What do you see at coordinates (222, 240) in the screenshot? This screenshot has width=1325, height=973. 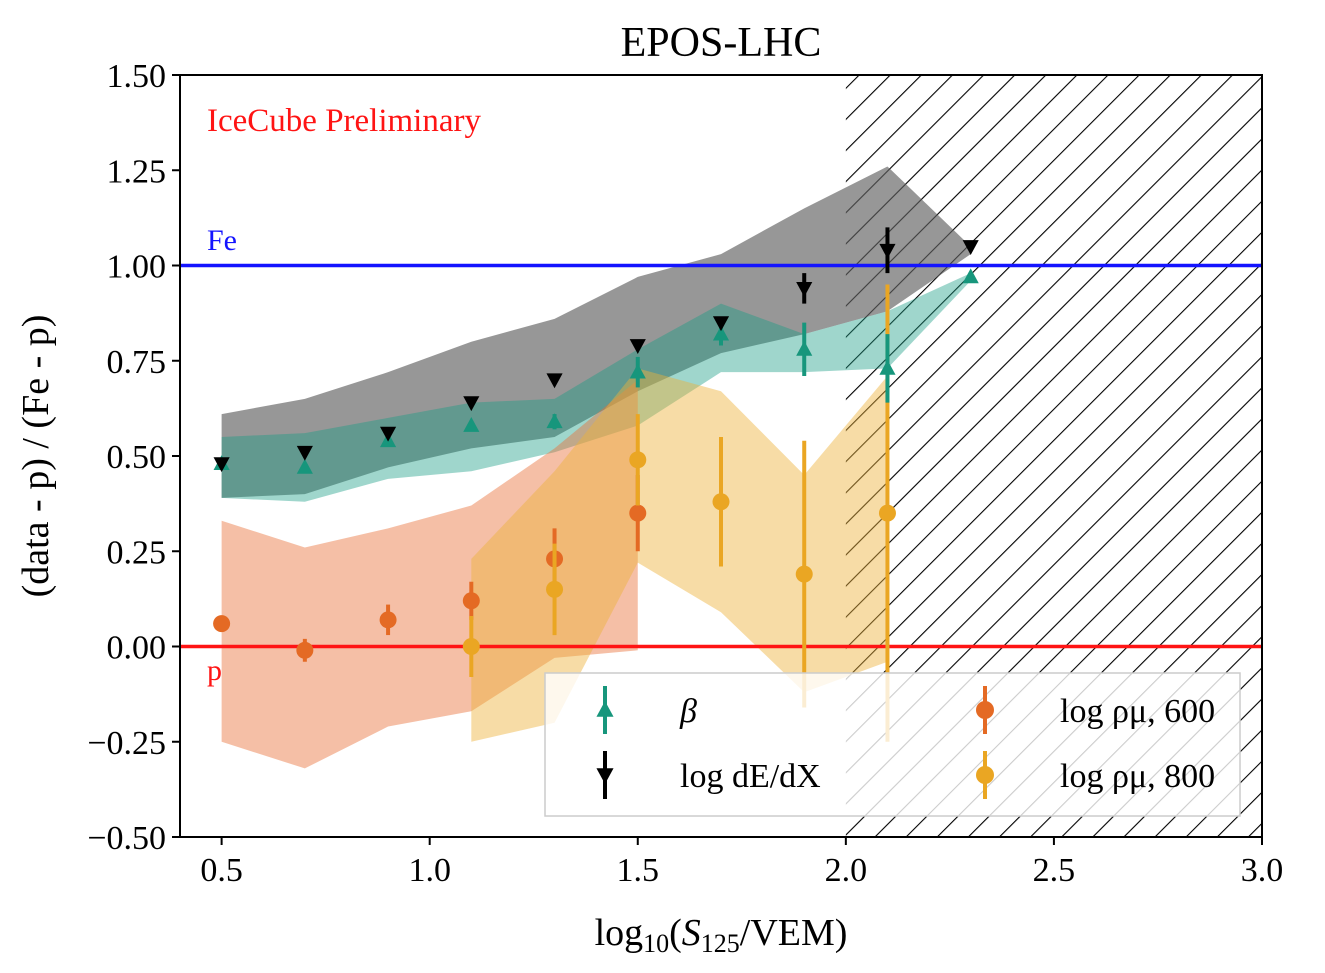 I see `fe-label: Fe` at bounding box center [222, 240].